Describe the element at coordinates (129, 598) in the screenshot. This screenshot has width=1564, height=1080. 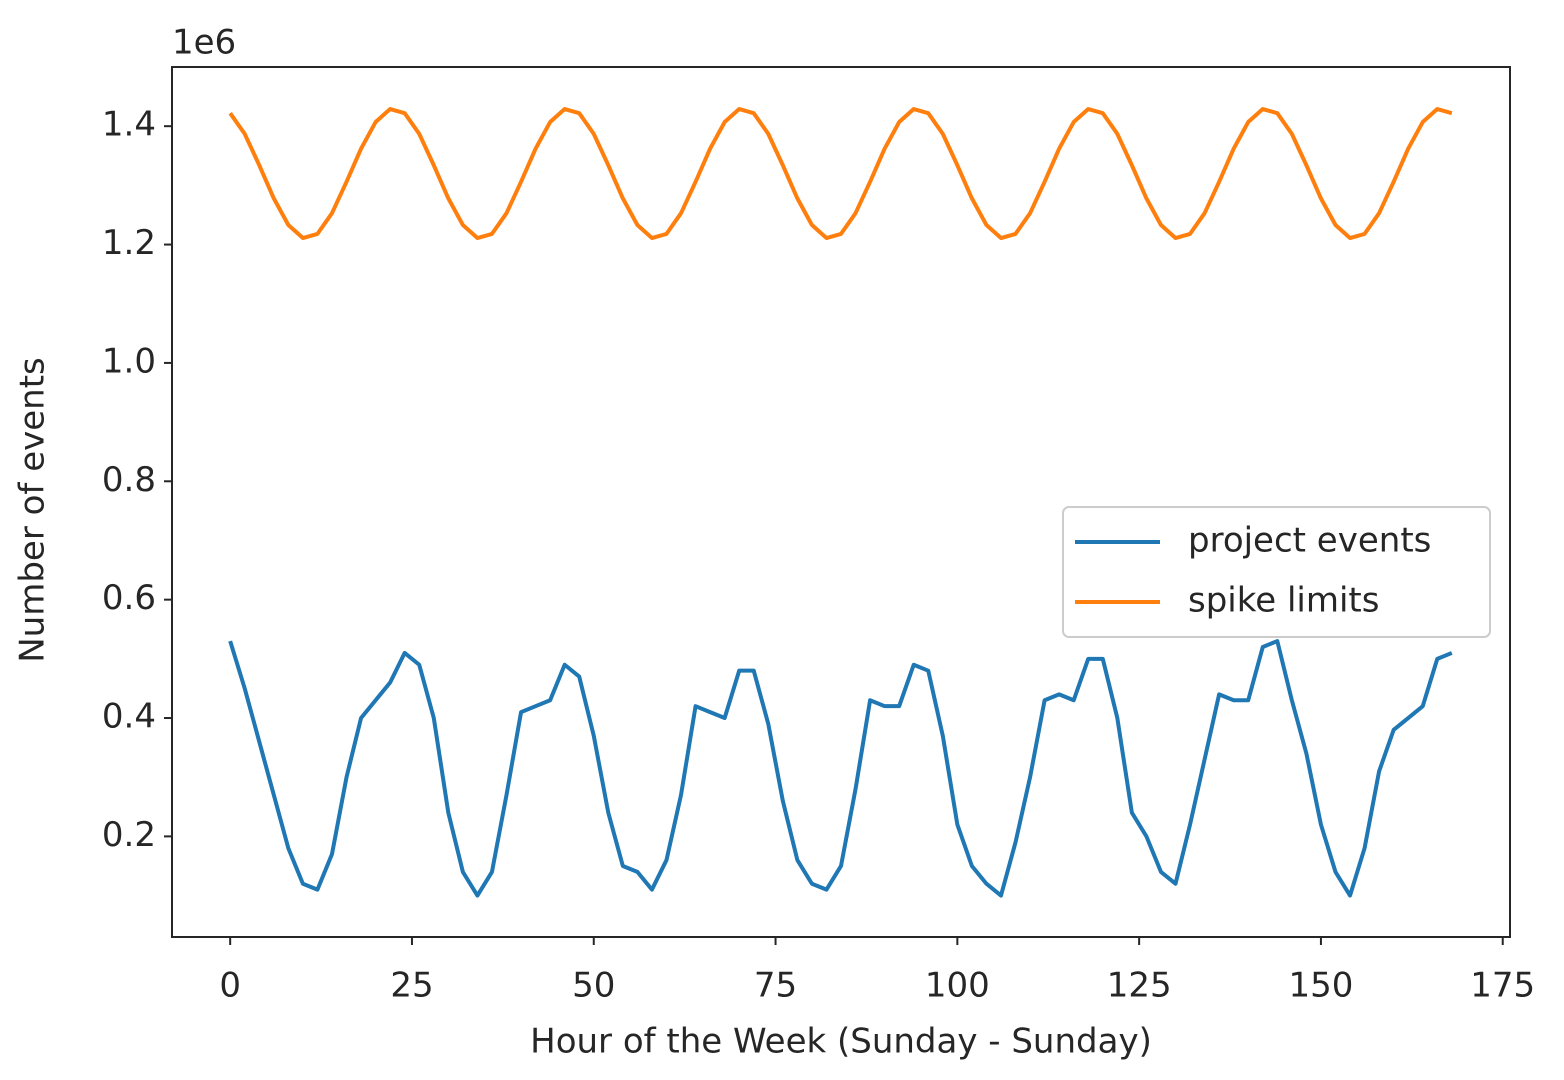
I see `y-tick-label: 0.6` at that location.